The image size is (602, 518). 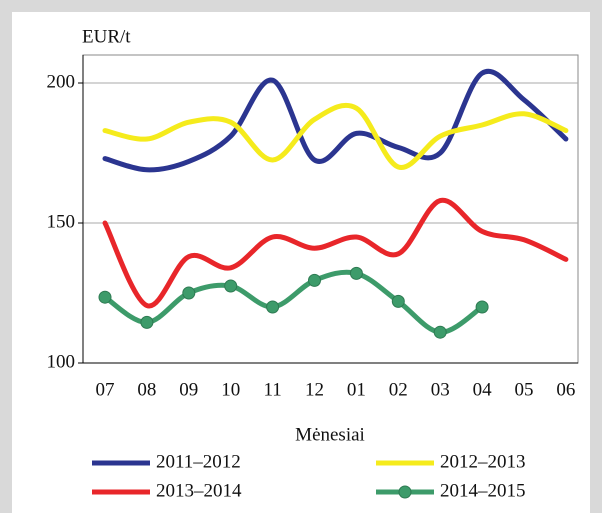 What do you see at coordinates (105, 389) in the screenshot?
I see `x-tick-label: 07` at bounding box center [105, 389].